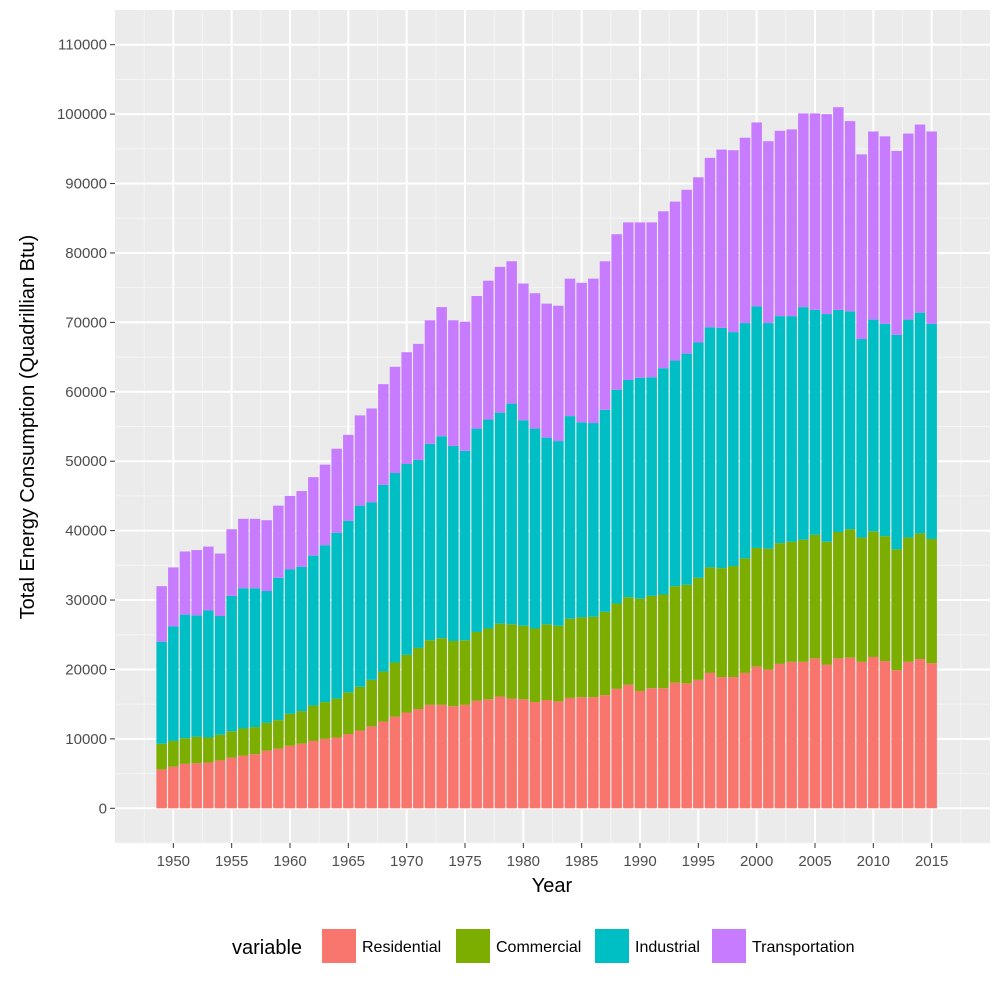 The image size is (1000, 1000). What do you see at coordinates (931, 601) in the screenshot?
I see `bar-commercial-2015` at bounding box center [931, 601].